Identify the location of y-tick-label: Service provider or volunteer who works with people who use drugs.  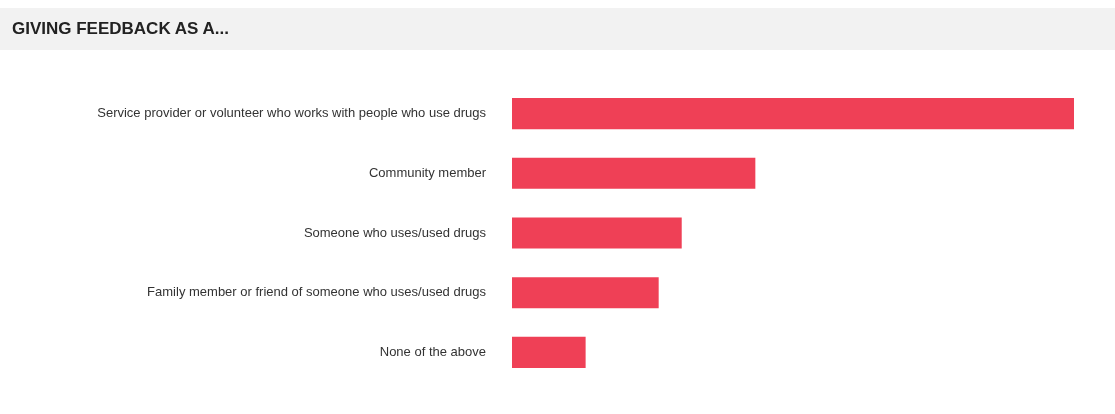
(292, 113).